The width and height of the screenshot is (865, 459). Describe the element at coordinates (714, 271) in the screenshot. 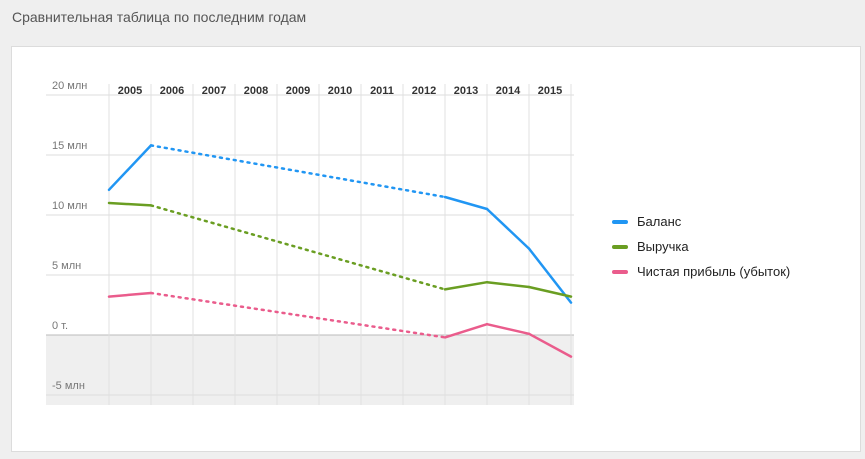

I see `legend-label: Чистая прибыль (убыток)` at that location.